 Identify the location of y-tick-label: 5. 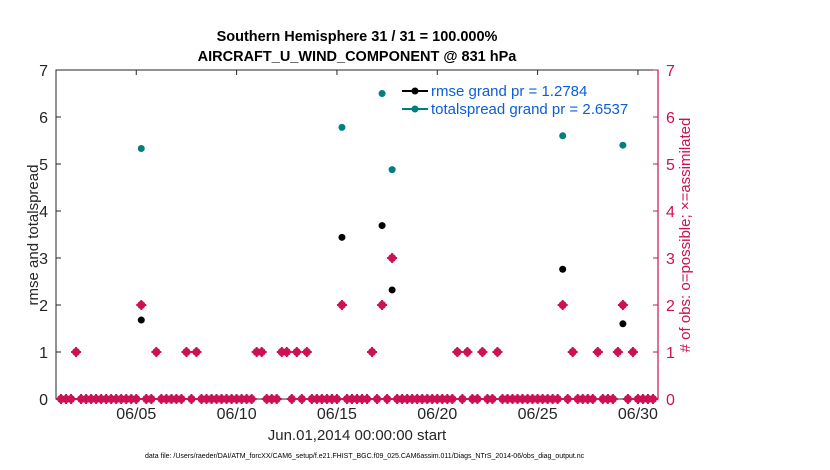
(43, 165).